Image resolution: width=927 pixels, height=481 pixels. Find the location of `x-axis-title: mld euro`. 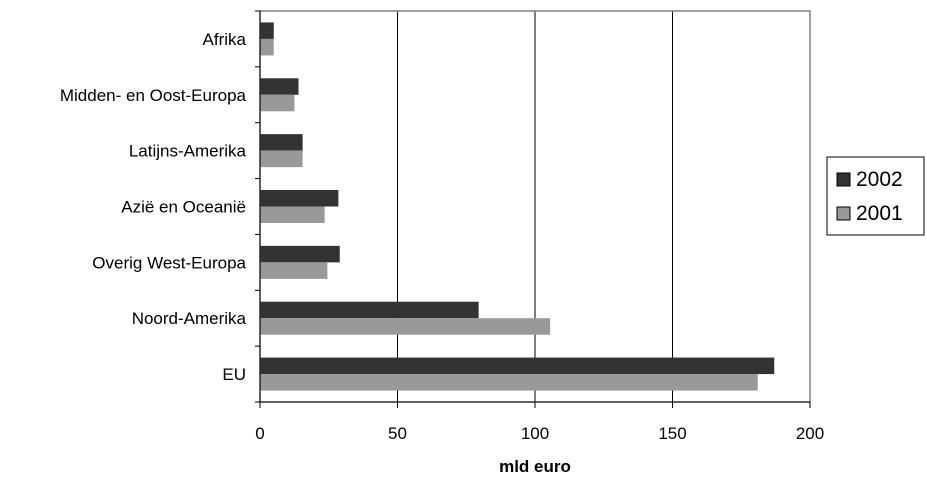

x-axis-title: mld euro is located at coordinates (535, 466).